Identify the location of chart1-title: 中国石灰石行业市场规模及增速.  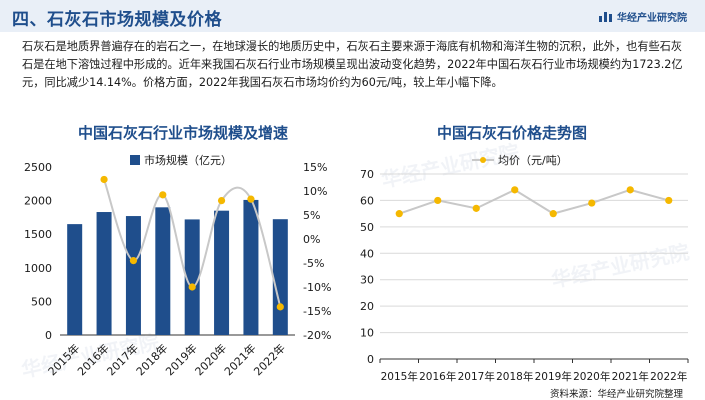
(183, 133).